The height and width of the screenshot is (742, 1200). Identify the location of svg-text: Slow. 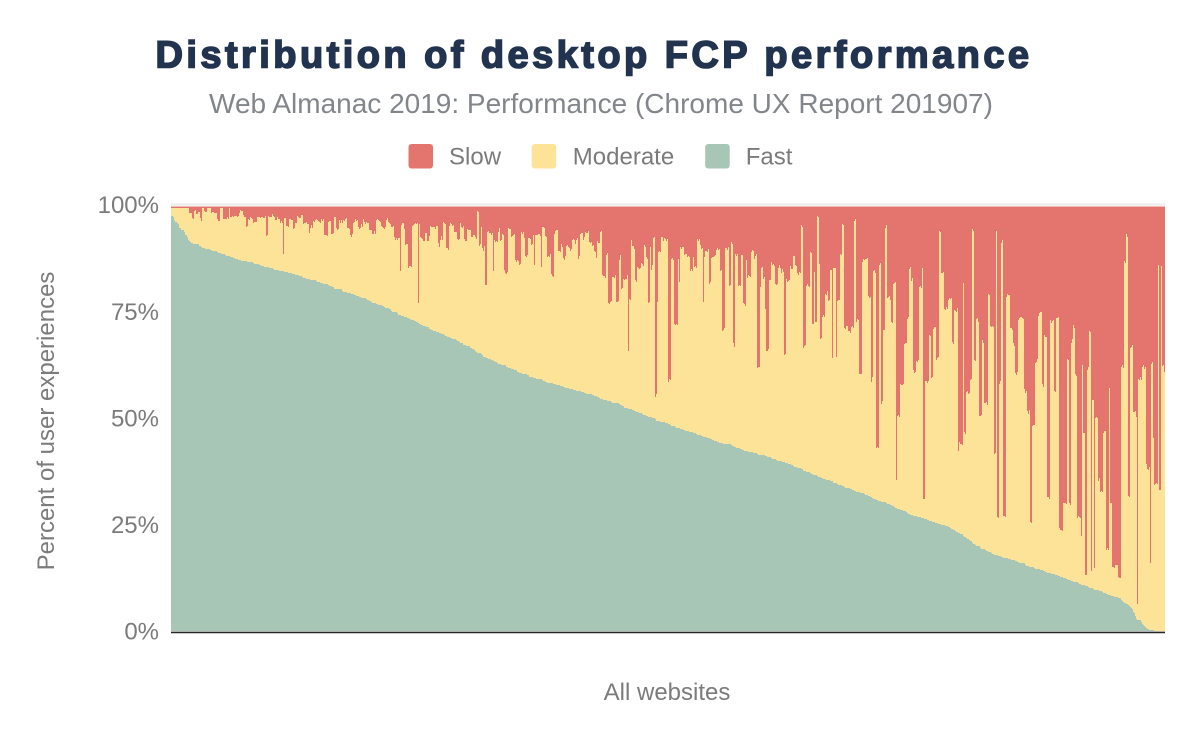
(475, 157).